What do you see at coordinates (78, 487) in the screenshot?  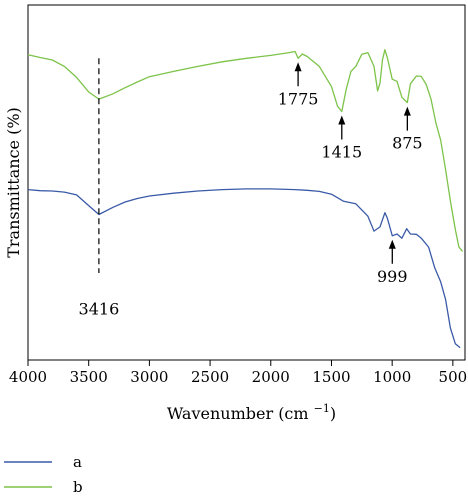 I see `legend-label-b: b` at bounding box center [78, 487].